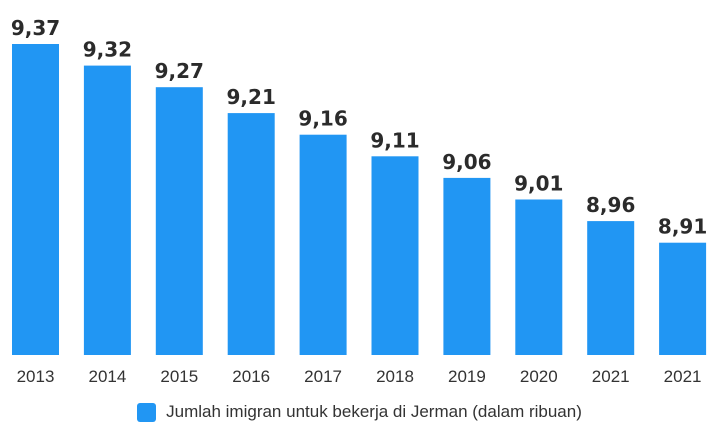 The width and height of the screenshot is (719, 428). What do you see at coordinates (179, 71) in the screenshot?
I see `bar-value-label-2: 9,27` at bounding box center [179, 71].